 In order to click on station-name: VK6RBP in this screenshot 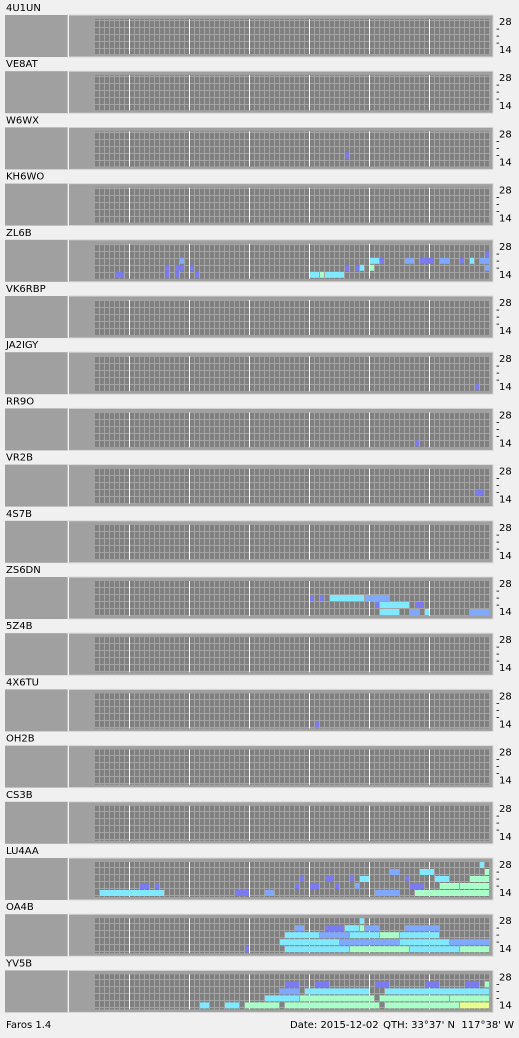, I will do `click(26, 289)`.